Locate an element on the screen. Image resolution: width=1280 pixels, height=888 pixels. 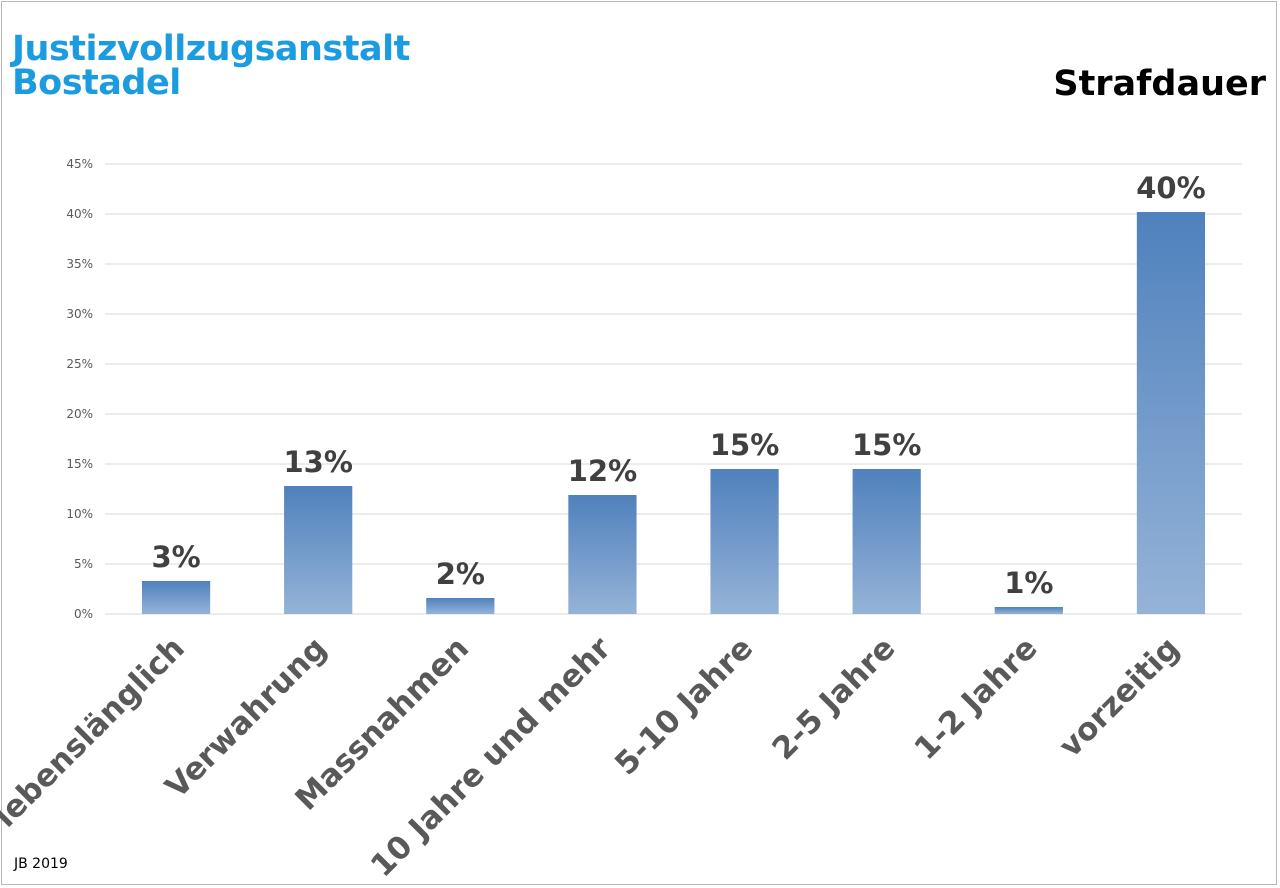
data-label: 13% is located at coordinates (317, 462).